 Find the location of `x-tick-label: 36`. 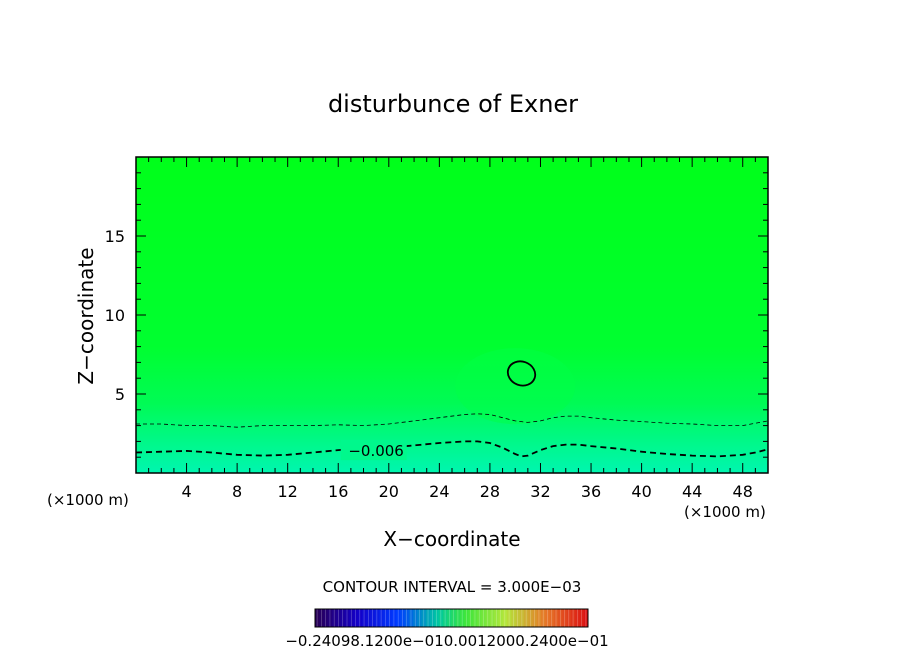

x-tick-label: 36 is located at coordinates (591, 491).